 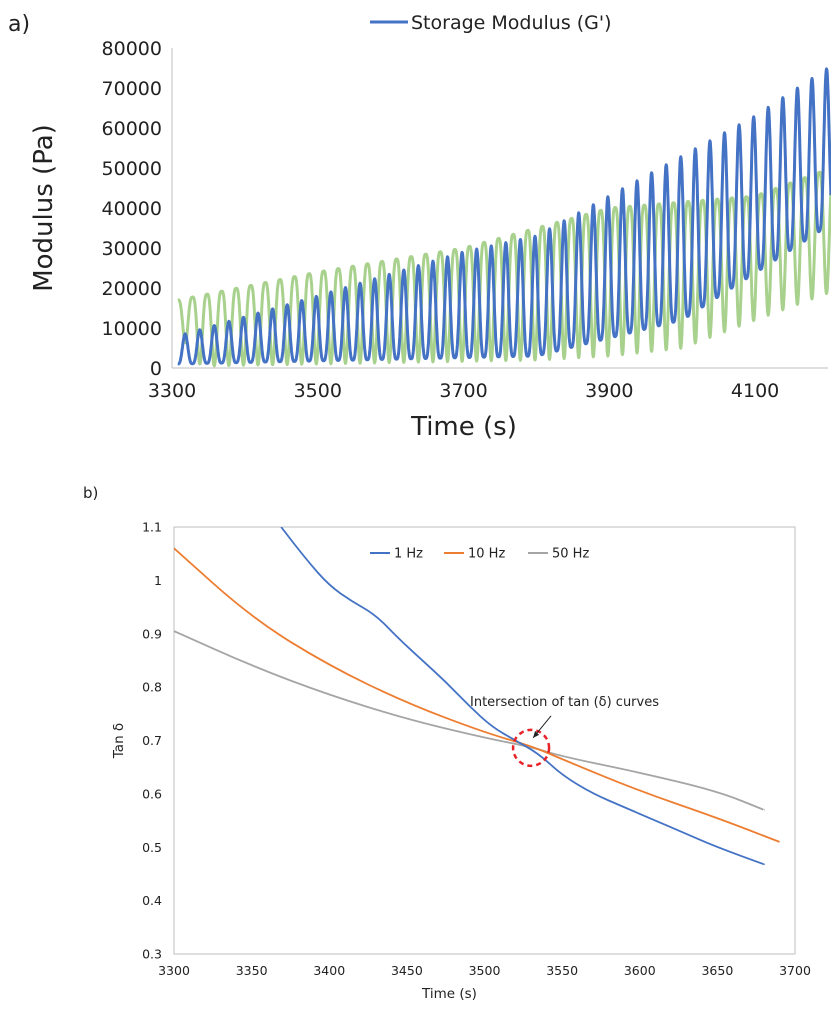 I want to click on x-tick-label: 3900, so click(x=609, y=391).